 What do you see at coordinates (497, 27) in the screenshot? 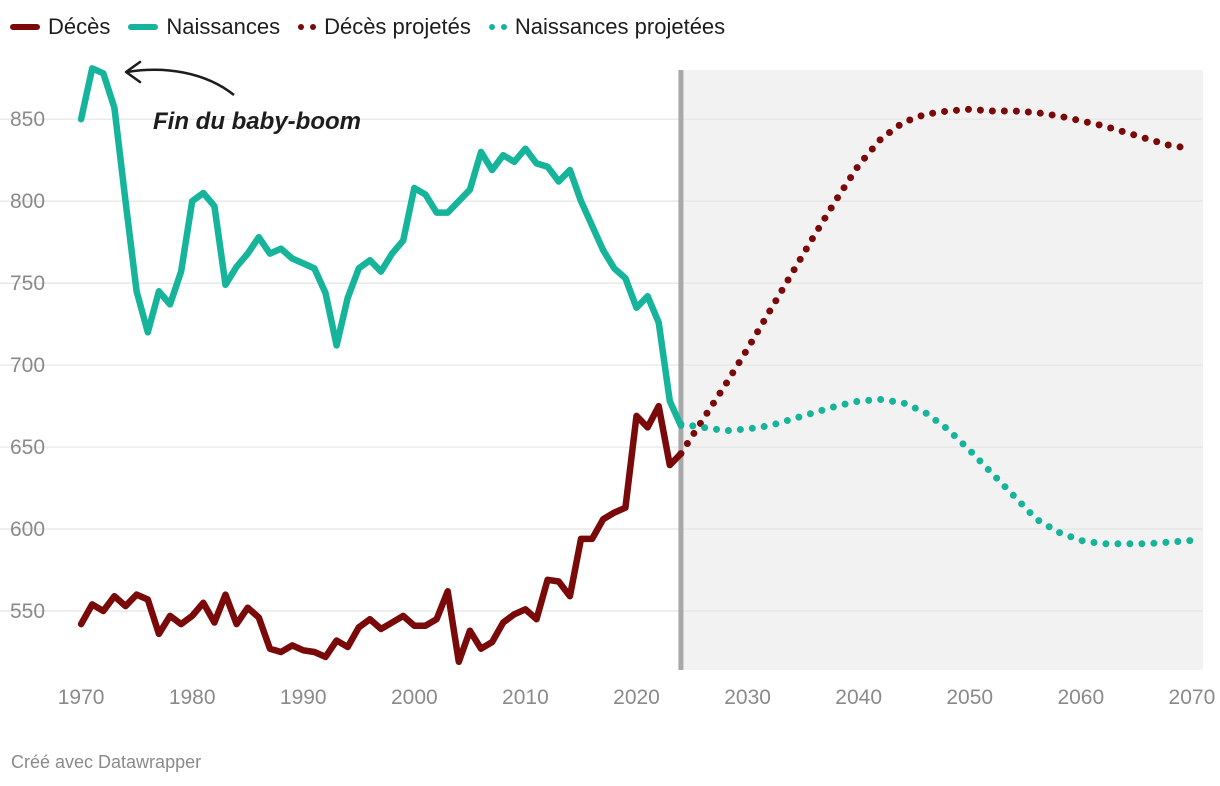
I see `legend-swatch-projected-births` at bounding box center [497, 27].